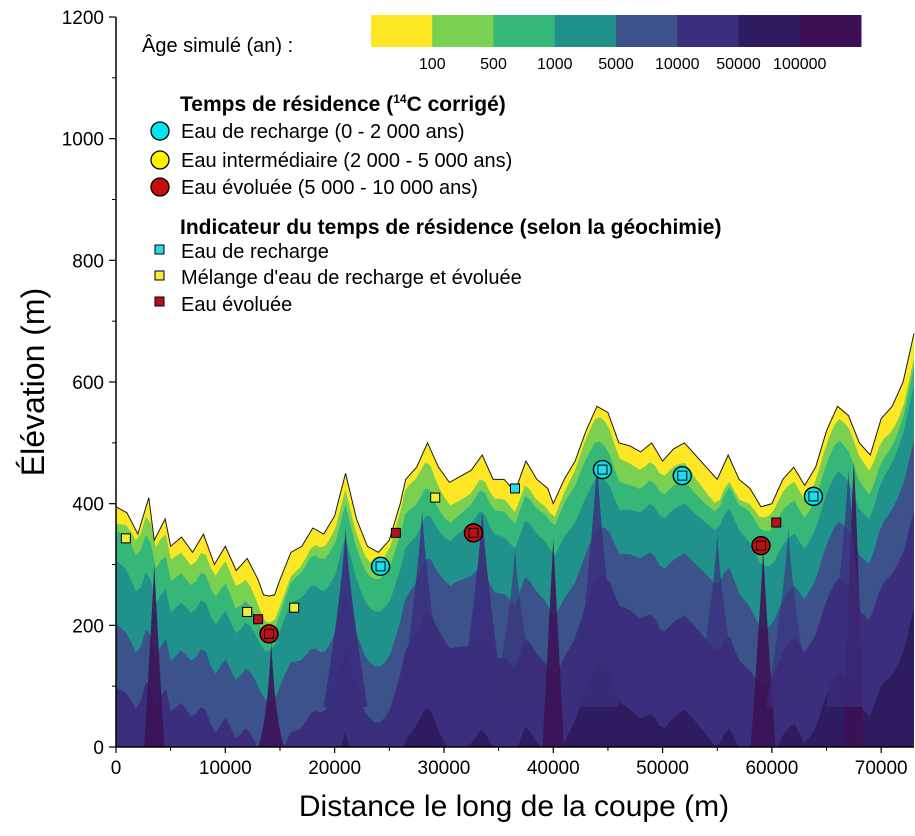 This screenshot has height=836, width=915. I want to click on x-tick-label: 30000, so click(444, 768).